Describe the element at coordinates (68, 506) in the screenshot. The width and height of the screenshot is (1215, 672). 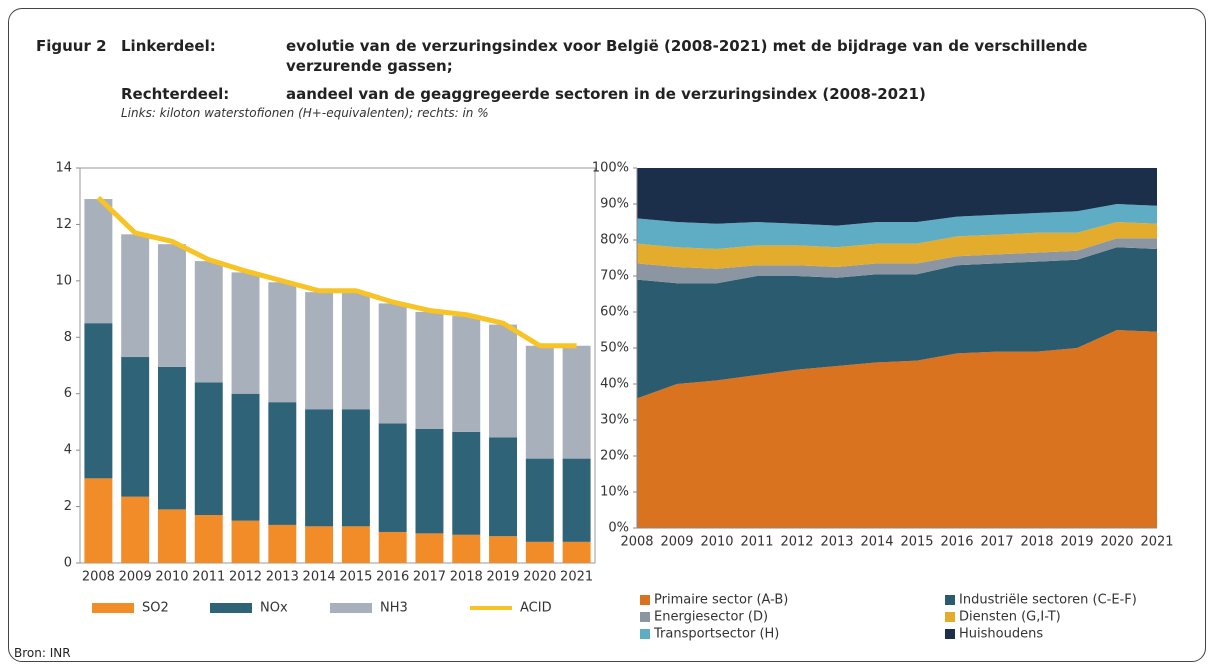
I see `y-tick-label: 2` at that location.